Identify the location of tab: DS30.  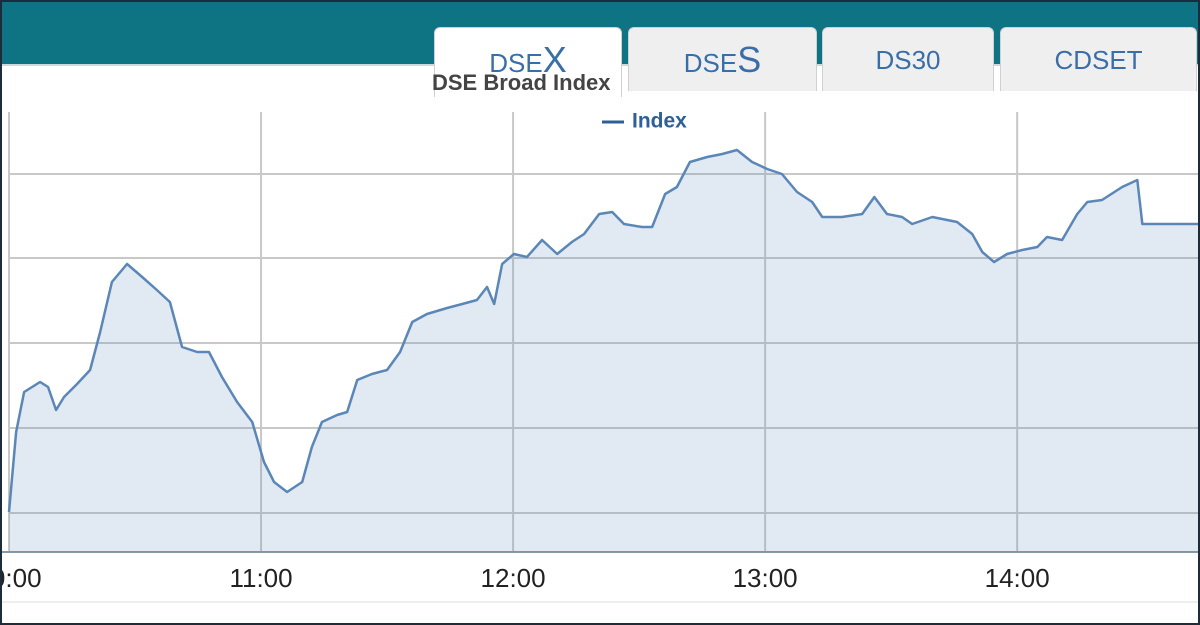
(908, 59).